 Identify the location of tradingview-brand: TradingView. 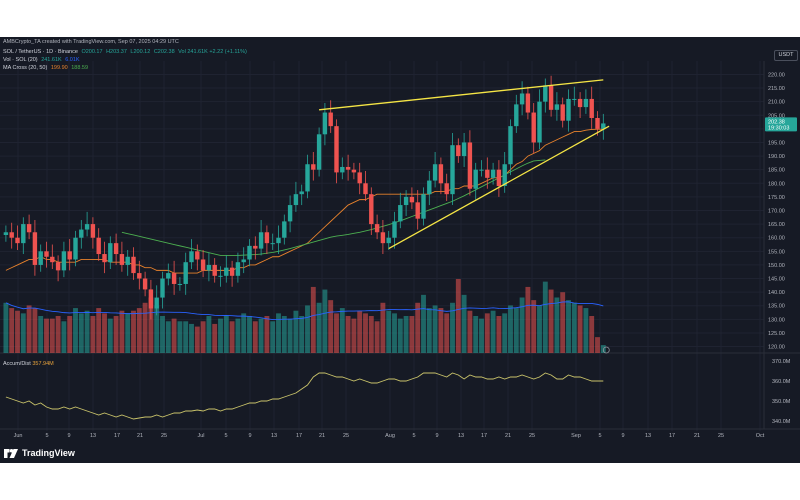
(48, 453).